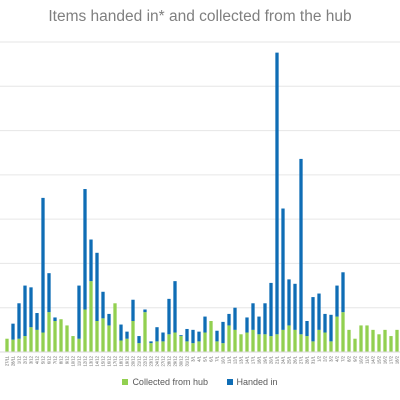  What do you see at coordinates (385, 359) in the screenshot?
I see `x-tick-label: 16/2` at bounding box center [385, 359].